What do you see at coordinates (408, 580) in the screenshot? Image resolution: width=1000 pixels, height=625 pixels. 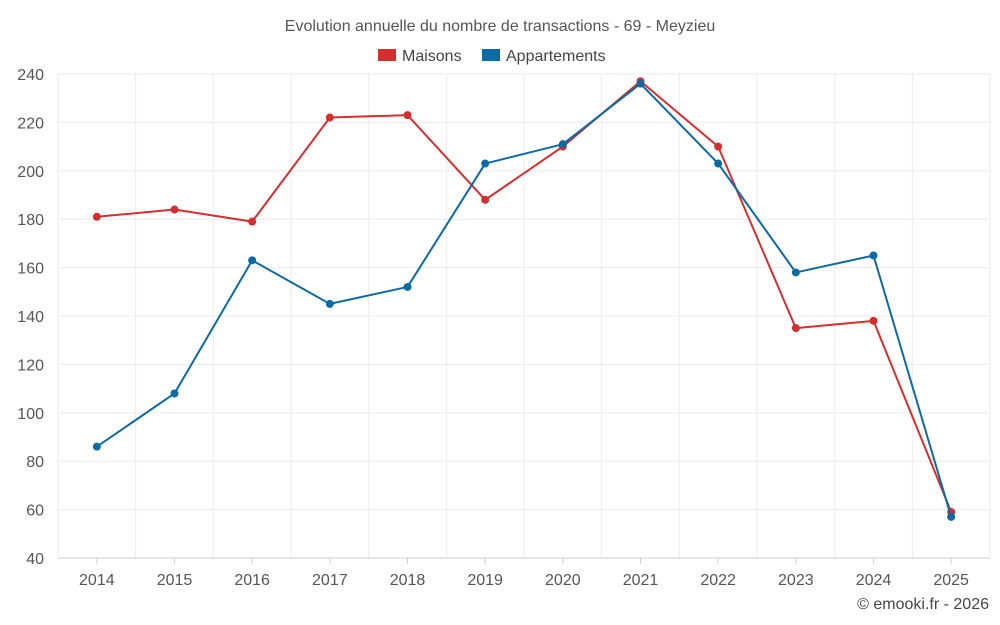 I see `x-tick-label: 2018` at bounding box center [408, 580].